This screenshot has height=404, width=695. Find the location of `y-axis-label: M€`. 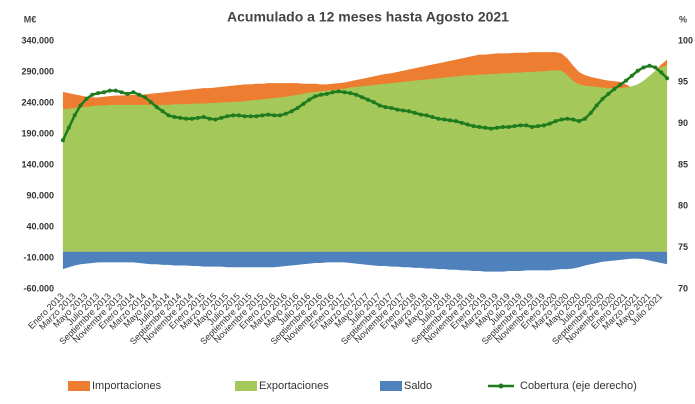

y-axis-label: M€ is located at coordinates (30, 19).